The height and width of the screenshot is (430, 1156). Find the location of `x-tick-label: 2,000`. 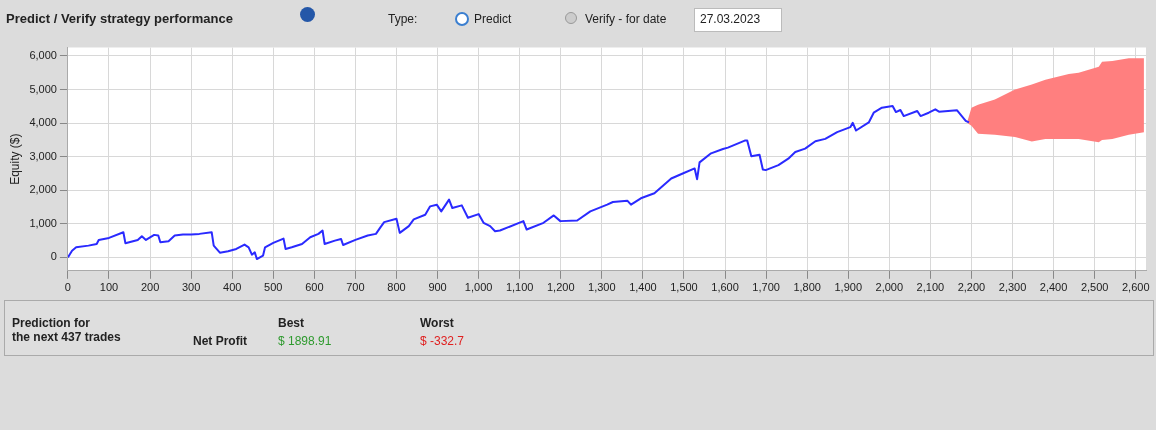

x-tick-label: 2,000 is located at coordinates (889, 287).